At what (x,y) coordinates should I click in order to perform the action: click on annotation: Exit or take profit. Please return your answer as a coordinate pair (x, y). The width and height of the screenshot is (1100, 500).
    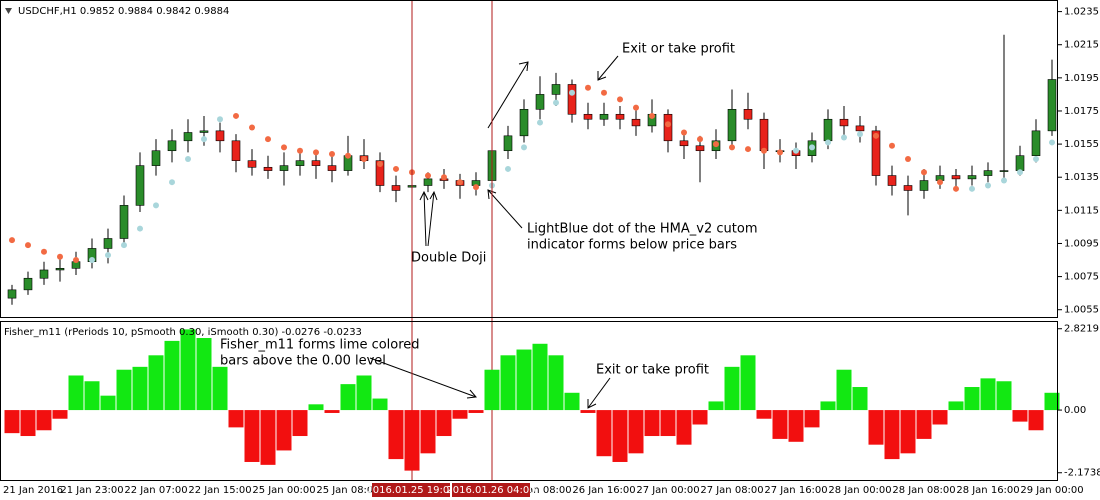
    Looking at the image, I should click on (652, 370).